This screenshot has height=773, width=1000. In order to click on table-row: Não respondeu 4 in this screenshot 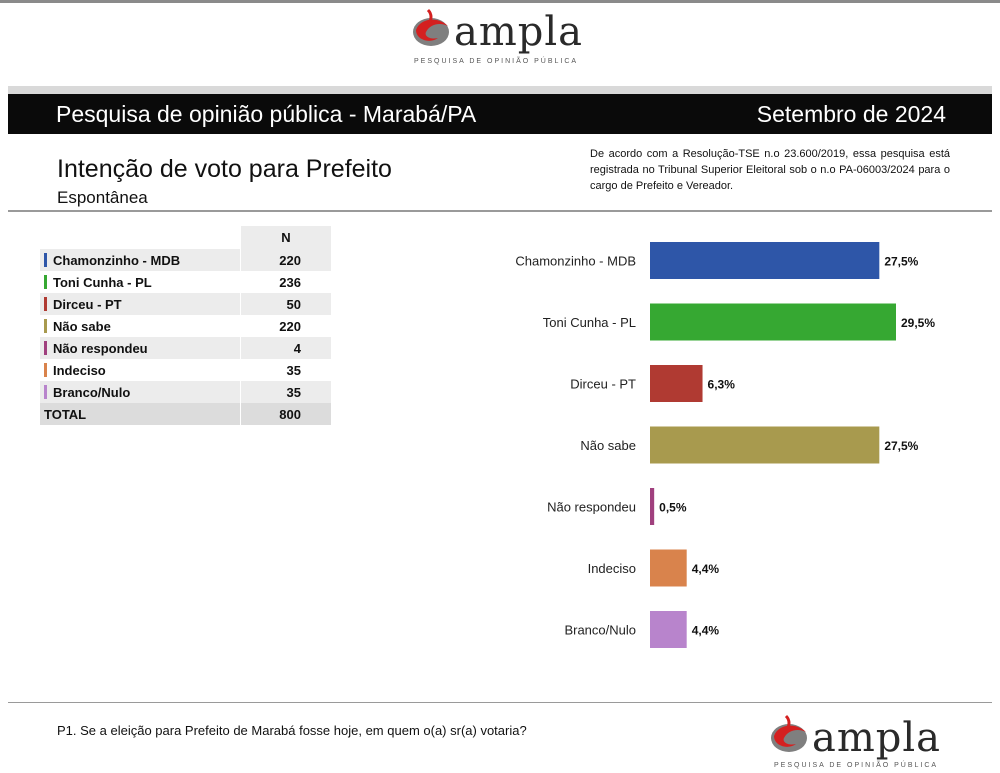, I will do `click(185, 348)`.